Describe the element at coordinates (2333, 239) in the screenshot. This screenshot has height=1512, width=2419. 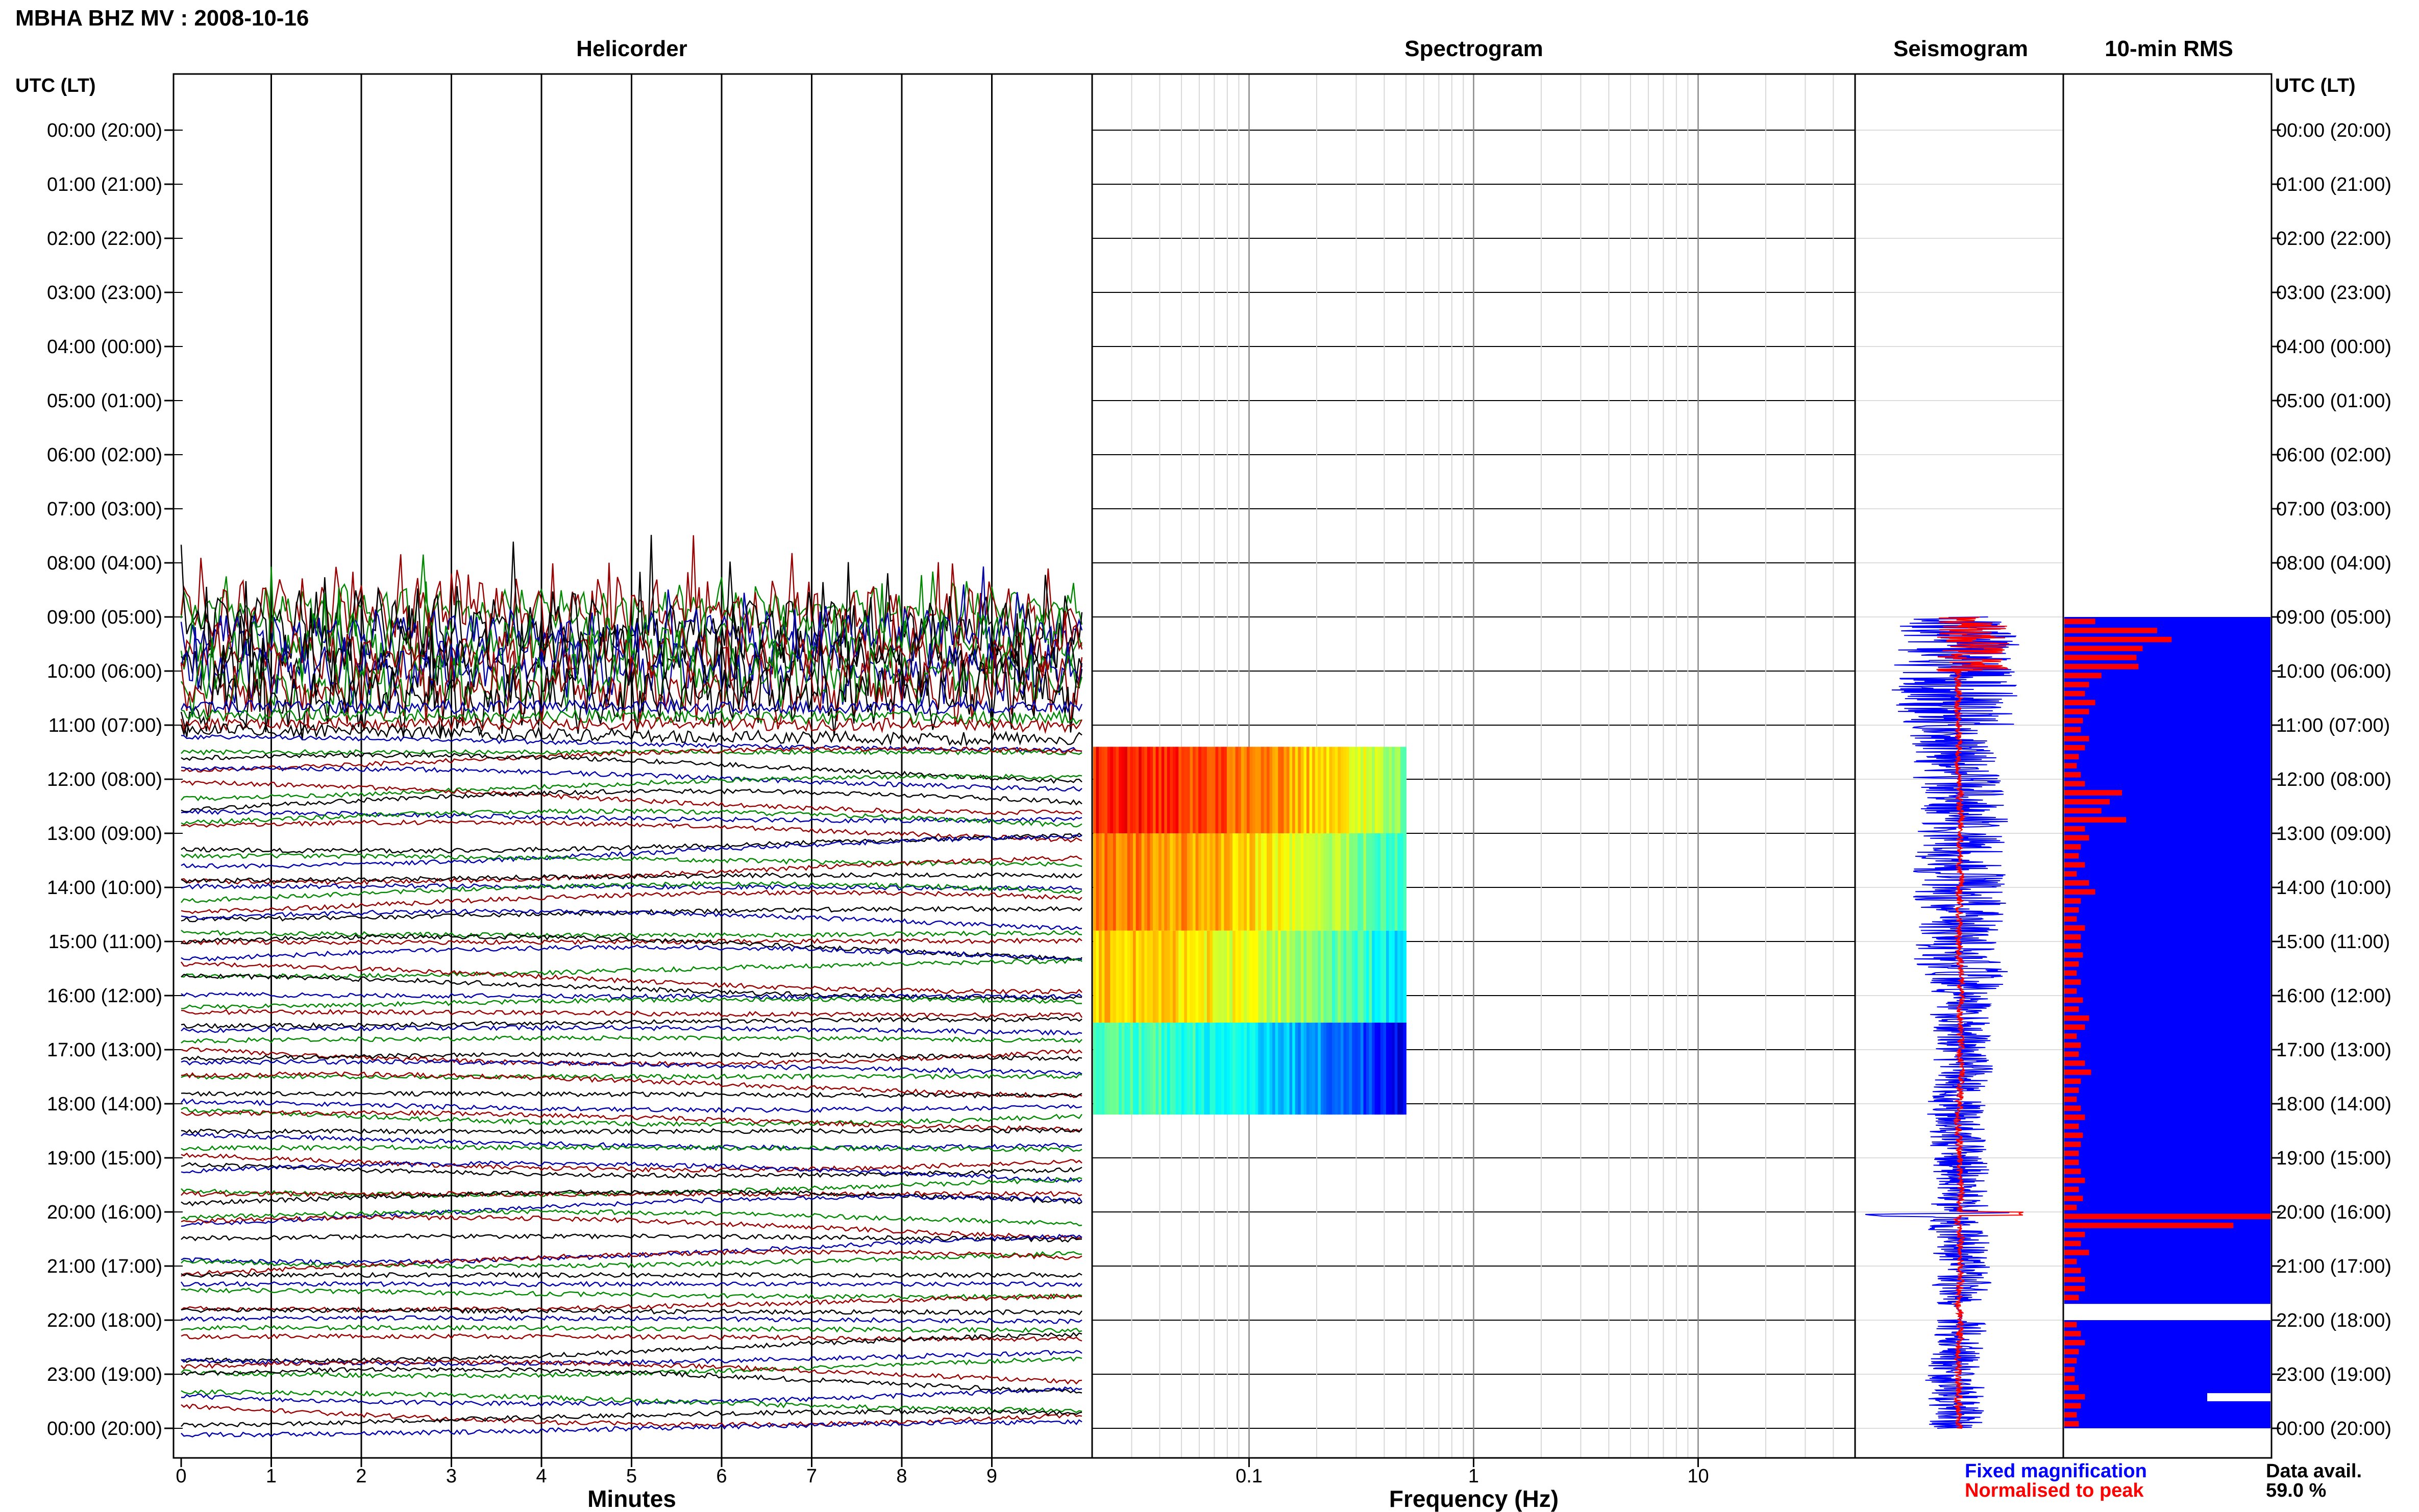
I see `time-label-right: 02:00 (22:00)` at that location.